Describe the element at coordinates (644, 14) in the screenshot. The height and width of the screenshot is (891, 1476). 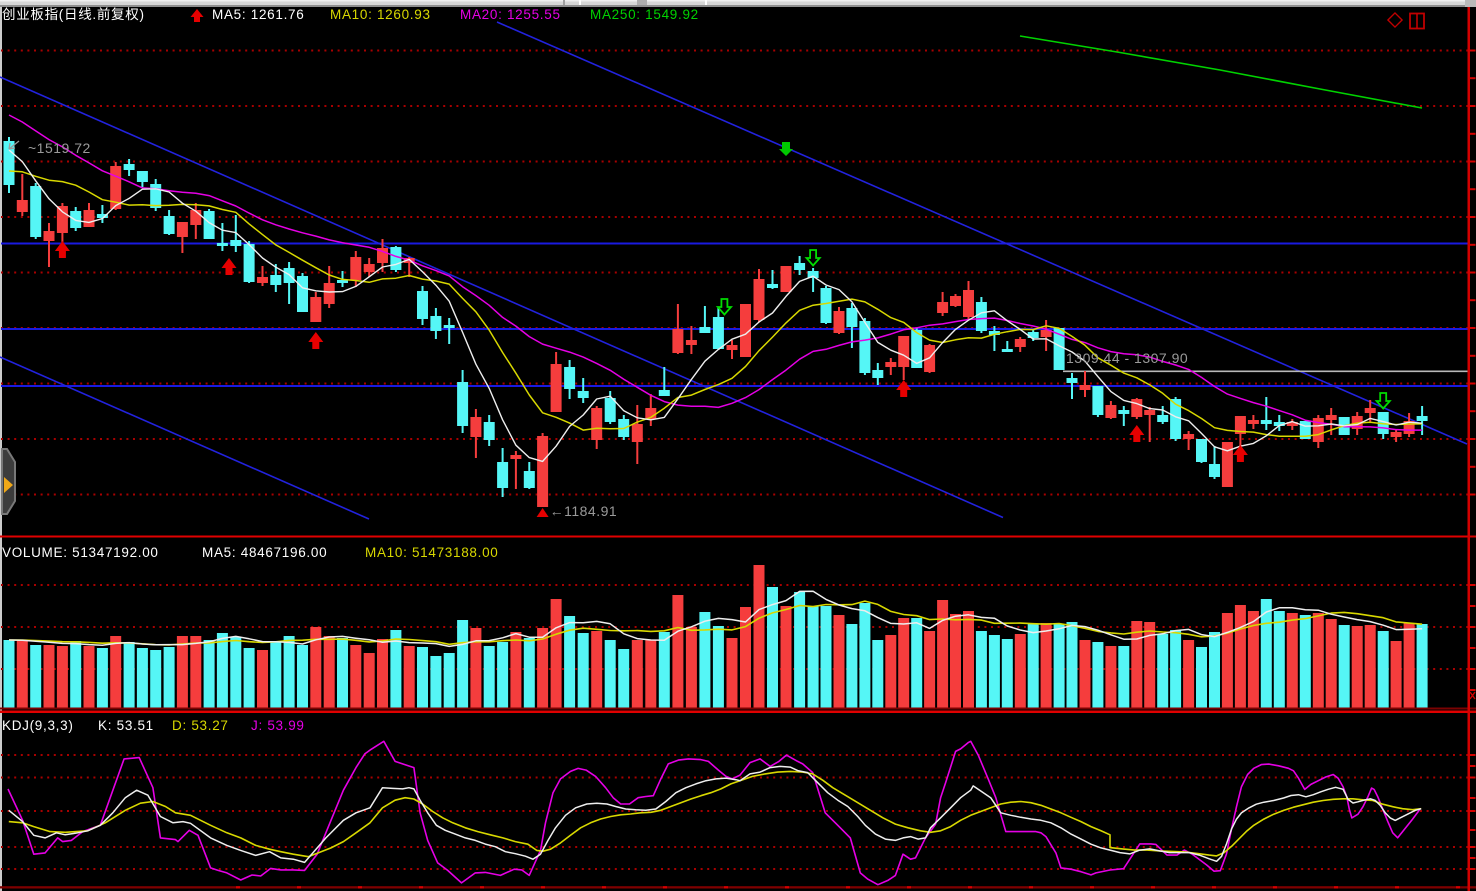
I see `svg-text: MA250: 1549.92` at that location.